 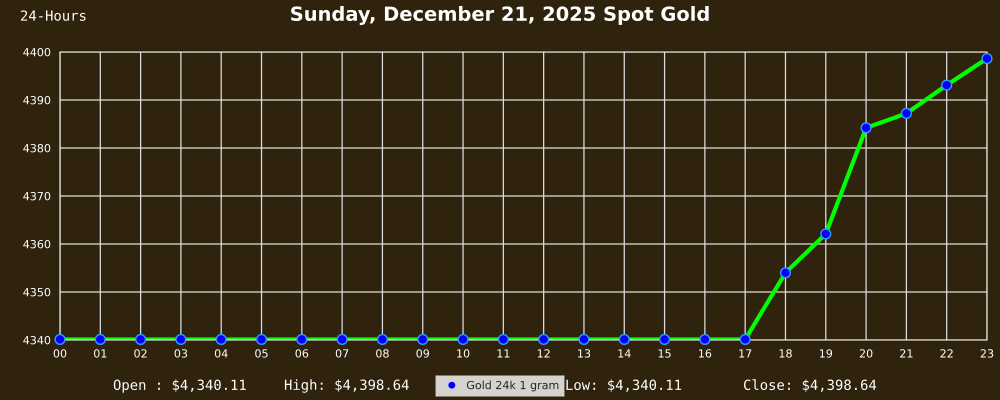 I want to click on text: High: $4,398.64, so click(x=346, y=386).